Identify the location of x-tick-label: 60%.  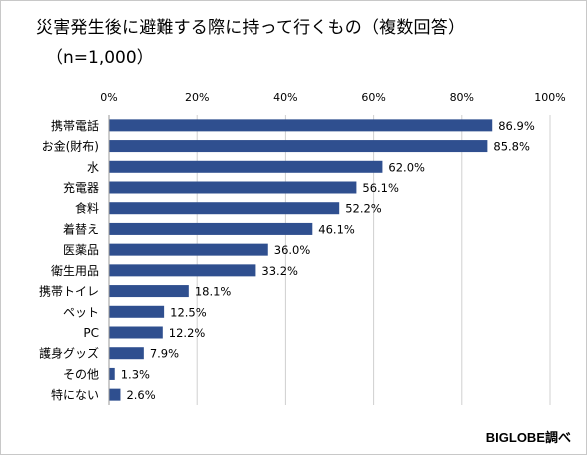
(373, 97).